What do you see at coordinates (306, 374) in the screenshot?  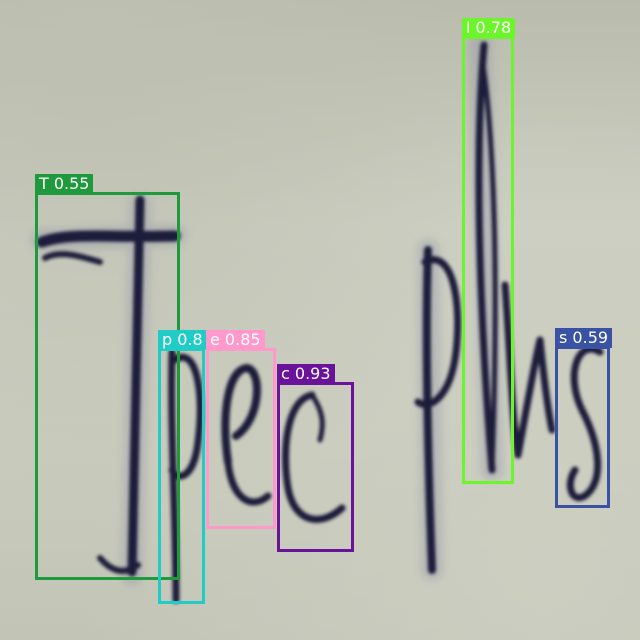 I see `detection-label-c: c 0.93` at bounding box center [306, 374].